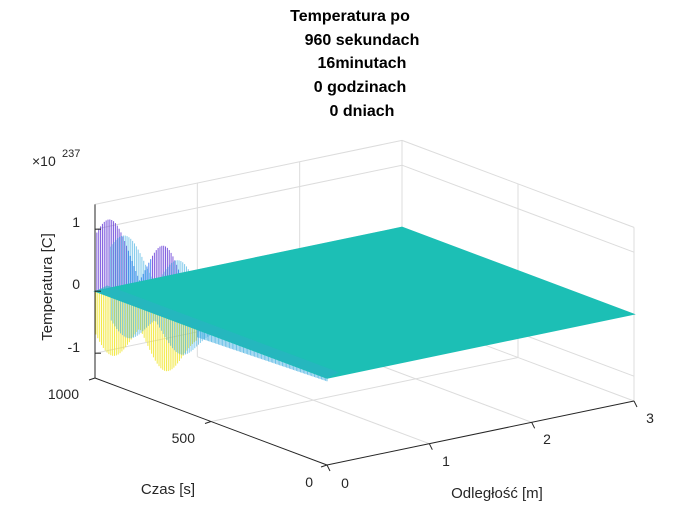 This screenshot has width=700, height=525. I want to click on x-tick-label: 0, so click(345, 483).